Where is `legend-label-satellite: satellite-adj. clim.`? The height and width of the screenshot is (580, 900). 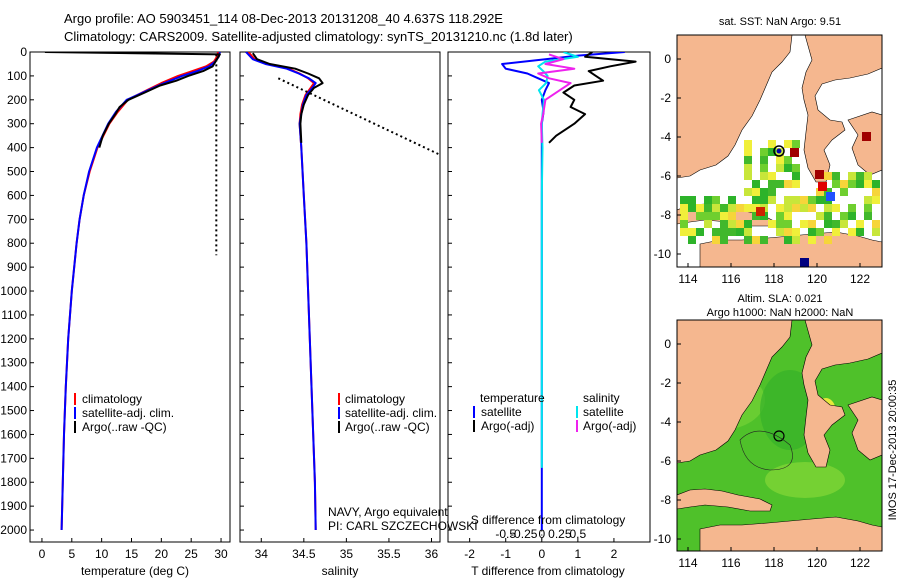
legend-label-satellite: satellite-adj. clim. is located at coordinates (128, 413).